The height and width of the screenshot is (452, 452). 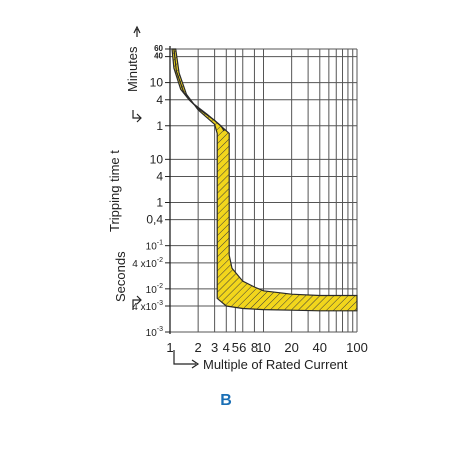 What do you see at coordinates (154, 220) in the screenshot?
I see `y-tick-label: 0,4` at bounding box center [154, 220].